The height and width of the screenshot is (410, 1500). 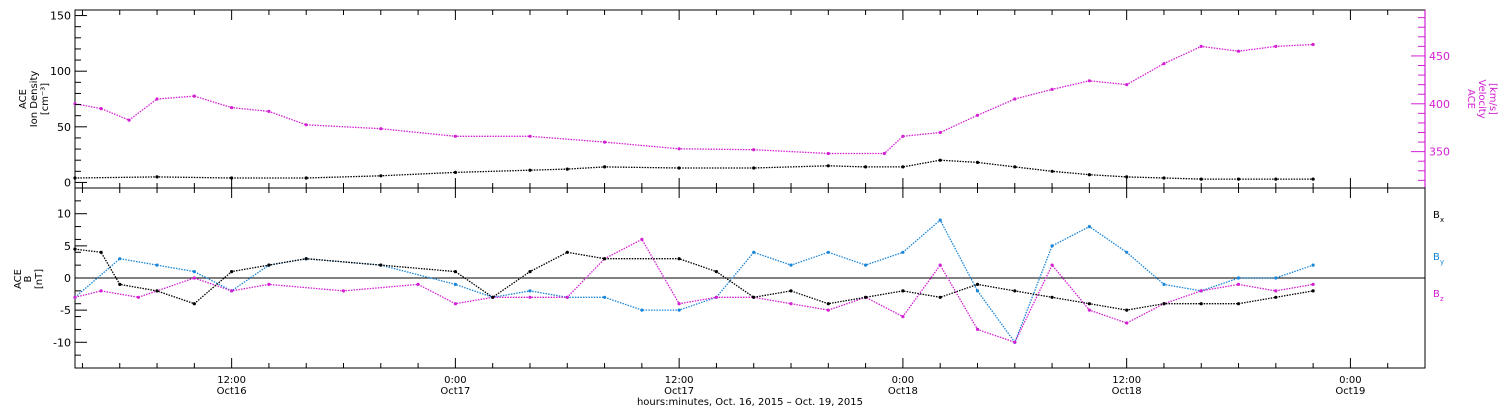 I want to click on legend-by-base: B, so click(x=1436, y=257).